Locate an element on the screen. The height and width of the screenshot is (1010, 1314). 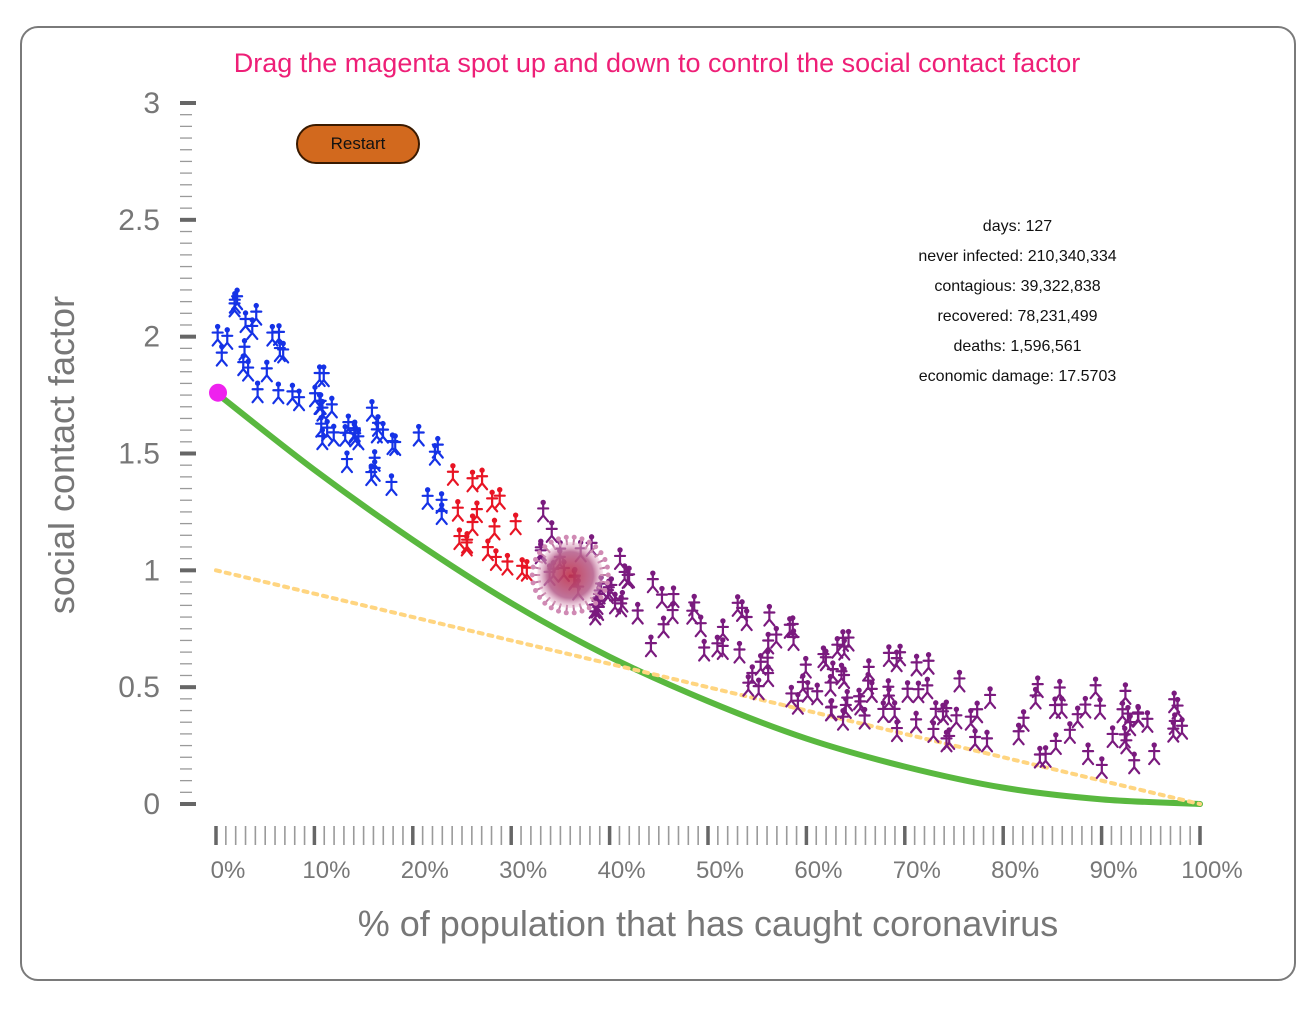
control-layer is located at coordinates (218, 392).